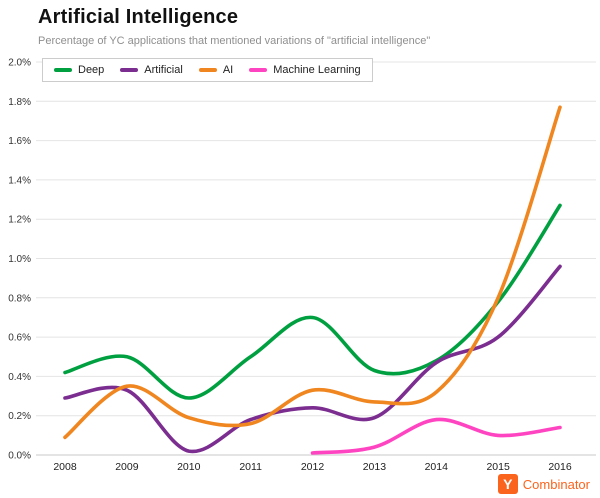 The width and height of the screenshot is (600, 498). Describe the element at coordinates (127, 467) in the screenshot. I see `x-axis-label: 2009` at that location.